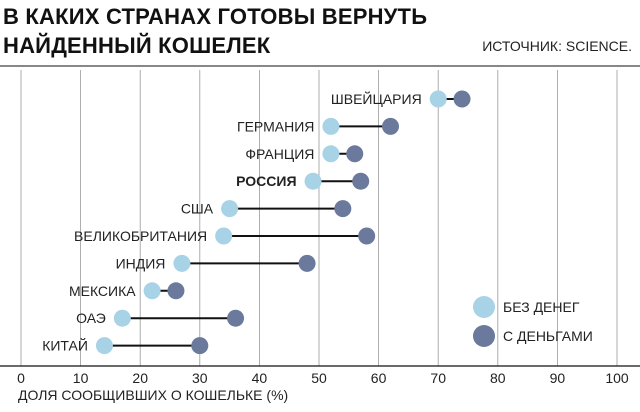 This screenshot has height=412, width=640. Describe the element at coordinates (140, 378) in the screenshot. I see `x-tick-label: 20` at that location.